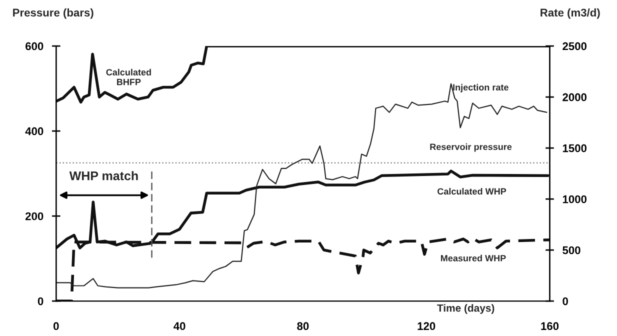  I want to click on y2-tick-label: 2000, so click(574, 97).